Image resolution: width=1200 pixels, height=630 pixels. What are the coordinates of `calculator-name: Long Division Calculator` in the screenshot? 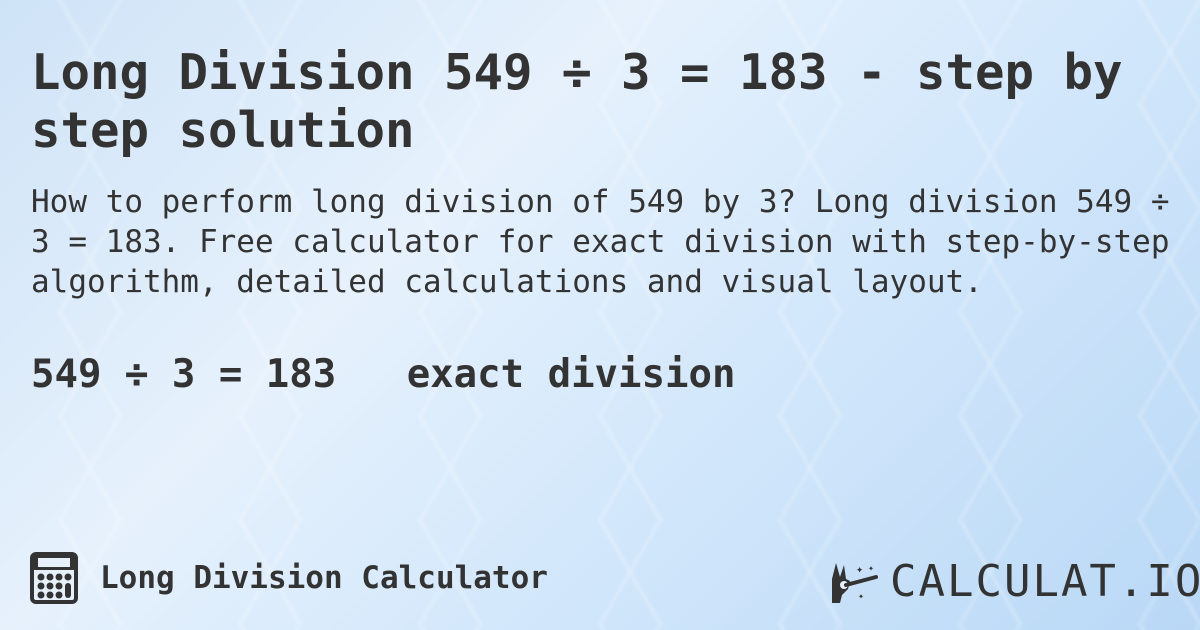 It's located at (324, 578).